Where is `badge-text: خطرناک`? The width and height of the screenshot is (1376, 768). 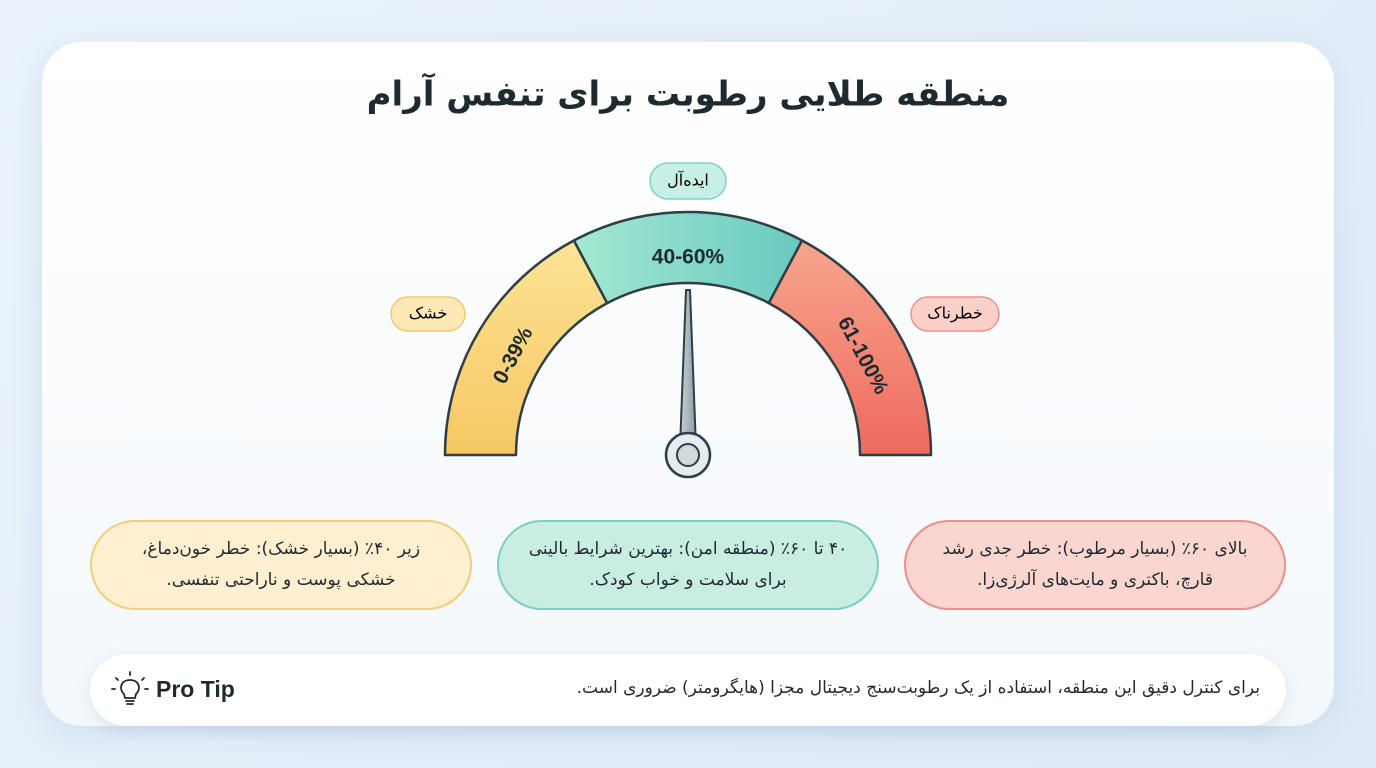 badge-text: خطرناک is located at coordinates (955, 314).